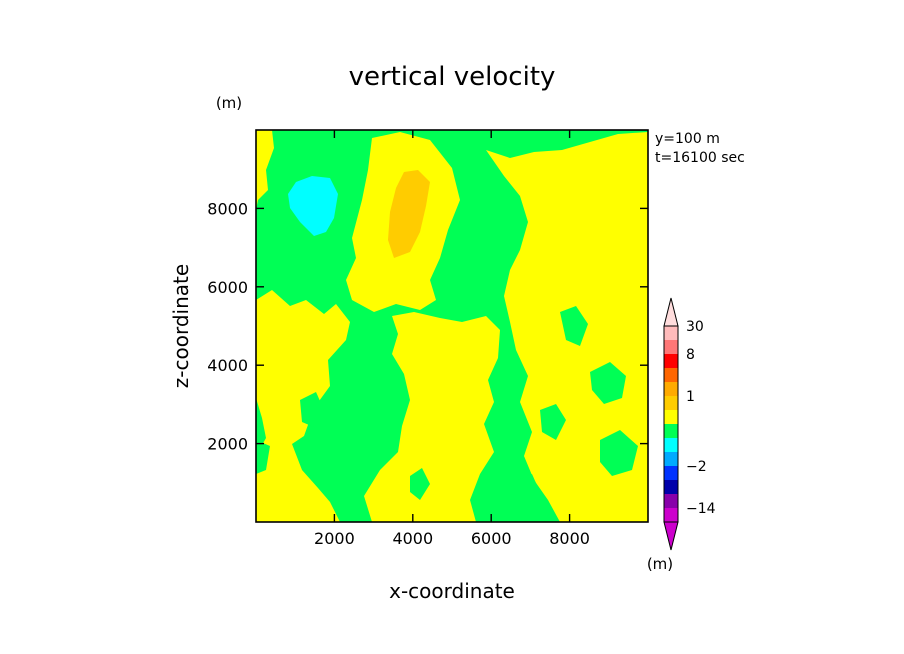 The image size is (904, 654). Describe the element at coordinates (690, 355) in the screenshot. I see `colorbar-tick-label: 8` at that location.